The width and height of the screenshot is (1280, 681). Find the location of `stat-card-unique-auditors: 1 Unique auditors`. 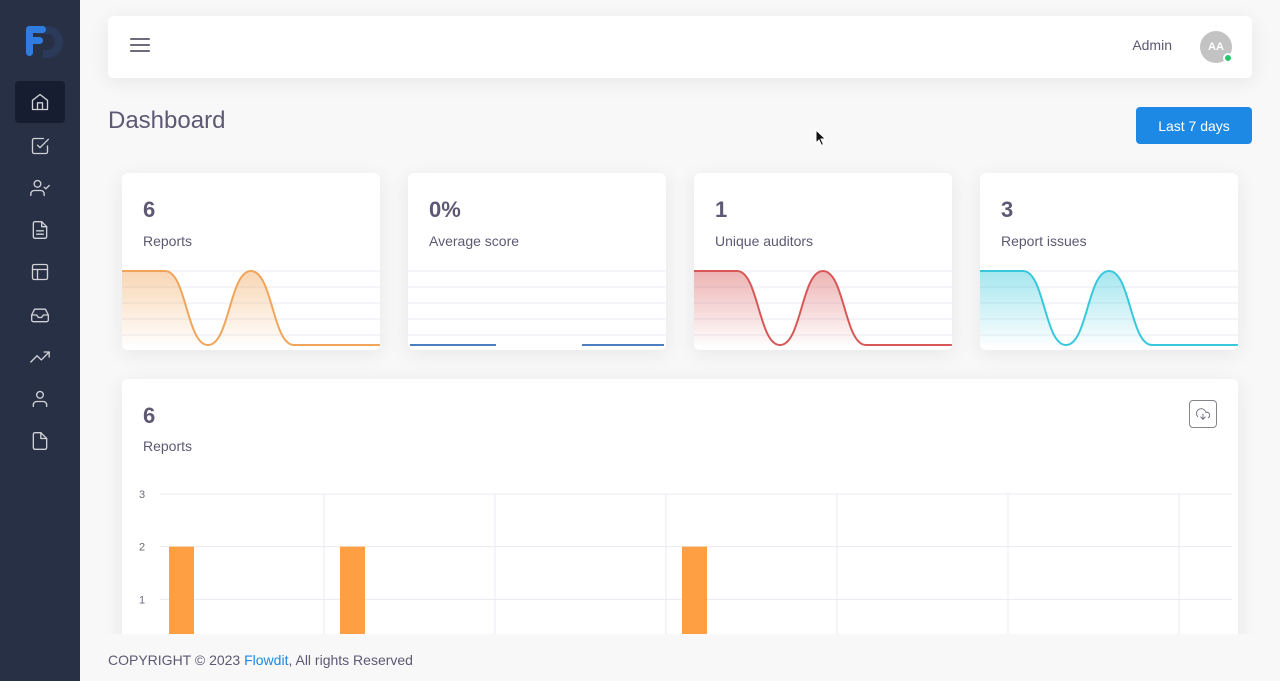

stat-card-unique-auditors: 1 Unique auditors is located at coordinates (823, 261).